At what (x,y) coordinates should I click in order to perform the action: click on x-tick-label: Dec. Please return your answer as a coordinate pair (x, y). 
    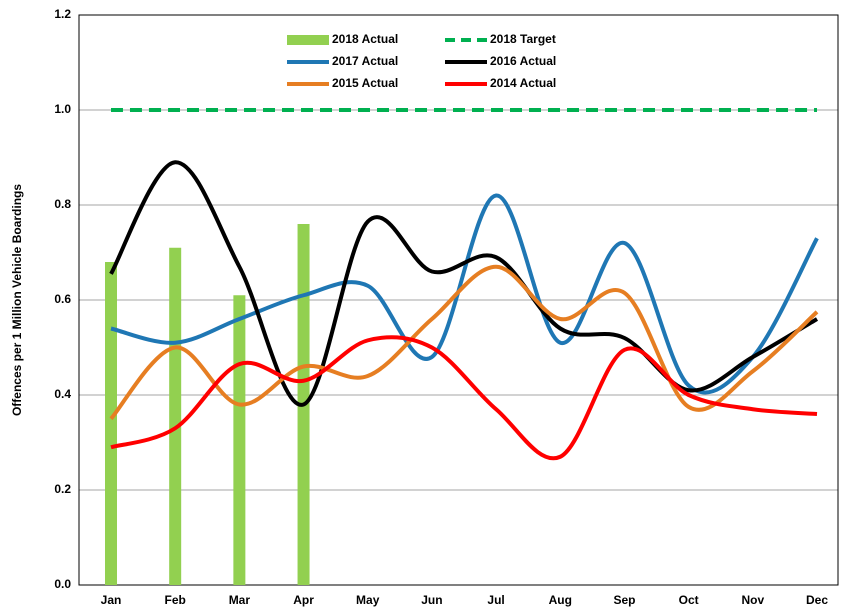
    Looking at the image, I should click on (817, 600).